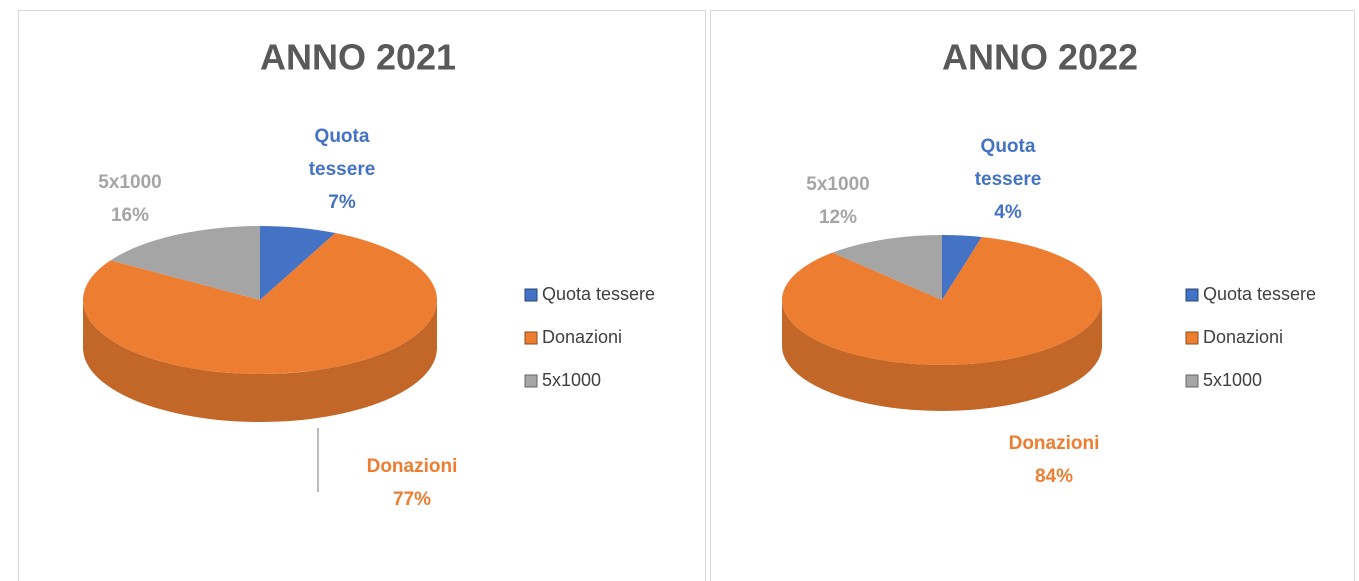  Describe the element at coordinates (1054, 476) in the screenshot. I see `data-label-value: 84%` at that location.